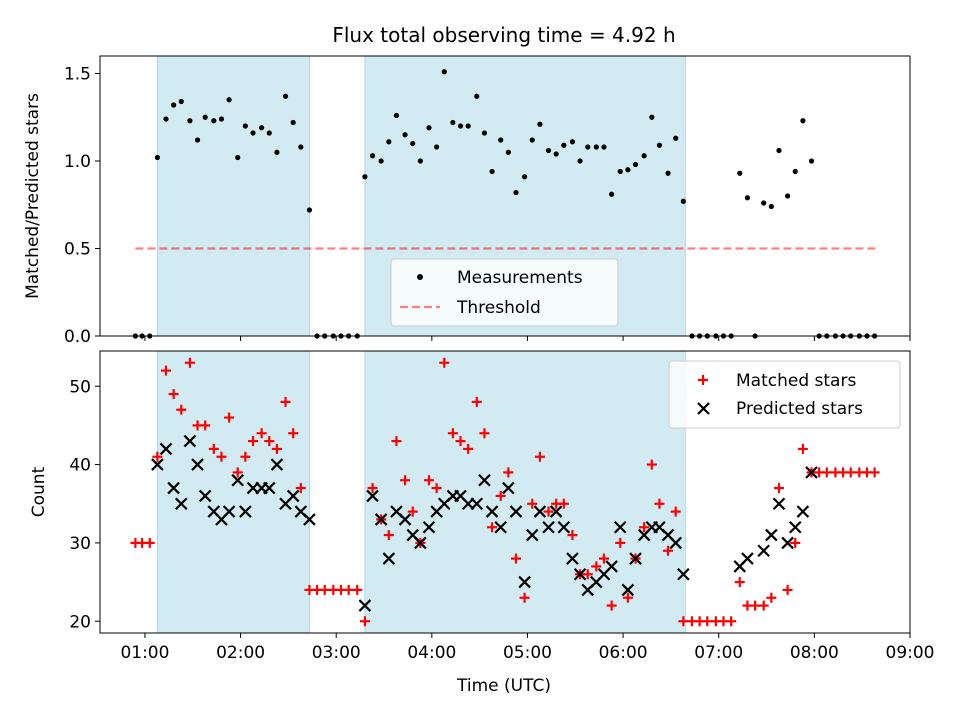 The image size is (960, 720). Describe the element at coordinates (796, 381) in the screenshot. I see `legend-matched-stars: Matched stars` at that location.